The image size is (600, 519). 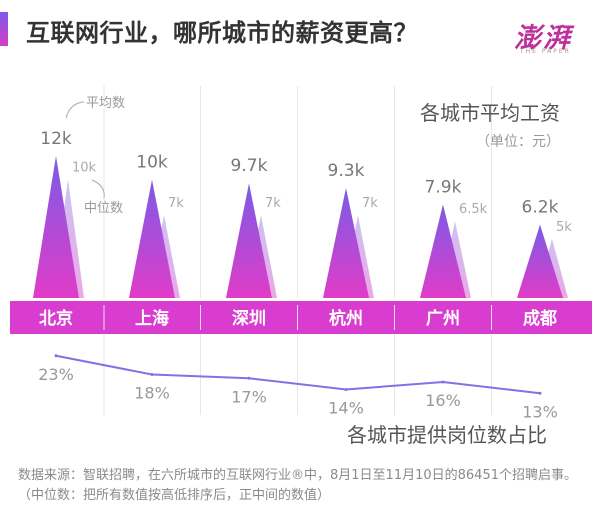 I want to click on share-label: 23%, so click(x=56, y=374).